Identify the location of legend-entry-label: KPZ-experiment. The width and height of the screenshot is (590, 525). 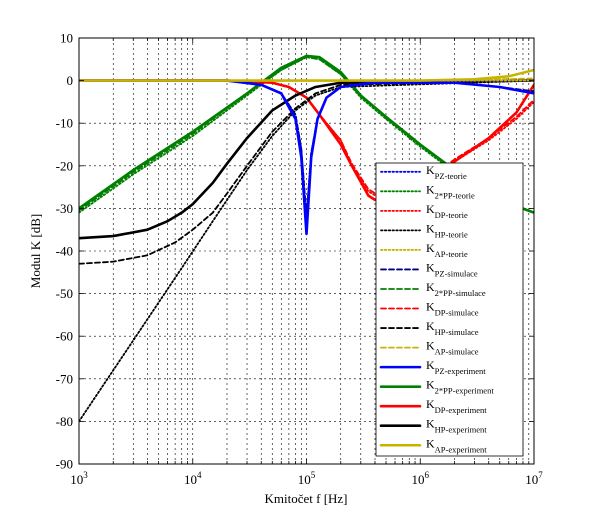
(456, 367).